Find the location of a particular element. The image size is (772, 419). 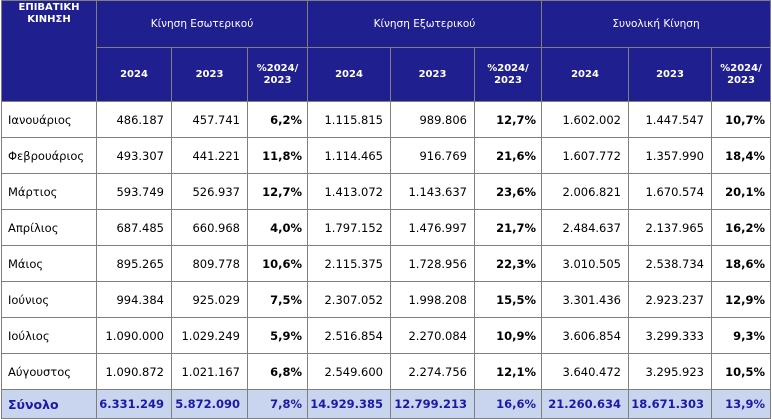

domestic-2024-cell: 1.090.872 is located at coordinates (134, 371).